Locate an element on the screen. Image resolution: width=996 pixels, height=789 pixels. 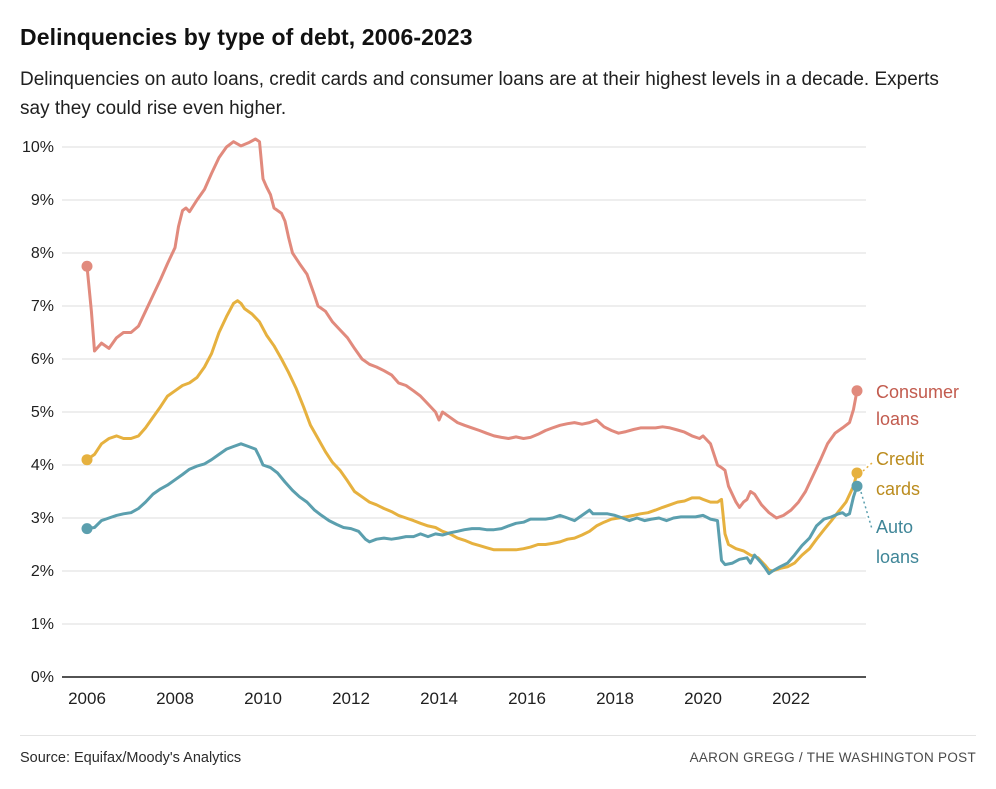
y-tick-label: 1% is located at coordinates (42, 624).